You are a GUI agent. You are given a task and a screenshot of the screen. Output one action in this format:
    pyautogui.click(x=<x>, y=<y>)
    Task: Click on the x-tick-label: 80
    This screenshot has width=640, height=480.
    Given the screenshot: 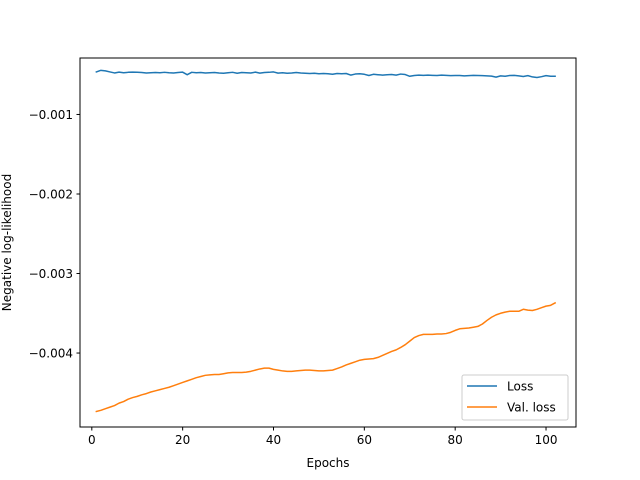 What is the action you would take?
    pyautogui.click(x=455, y=440)
    